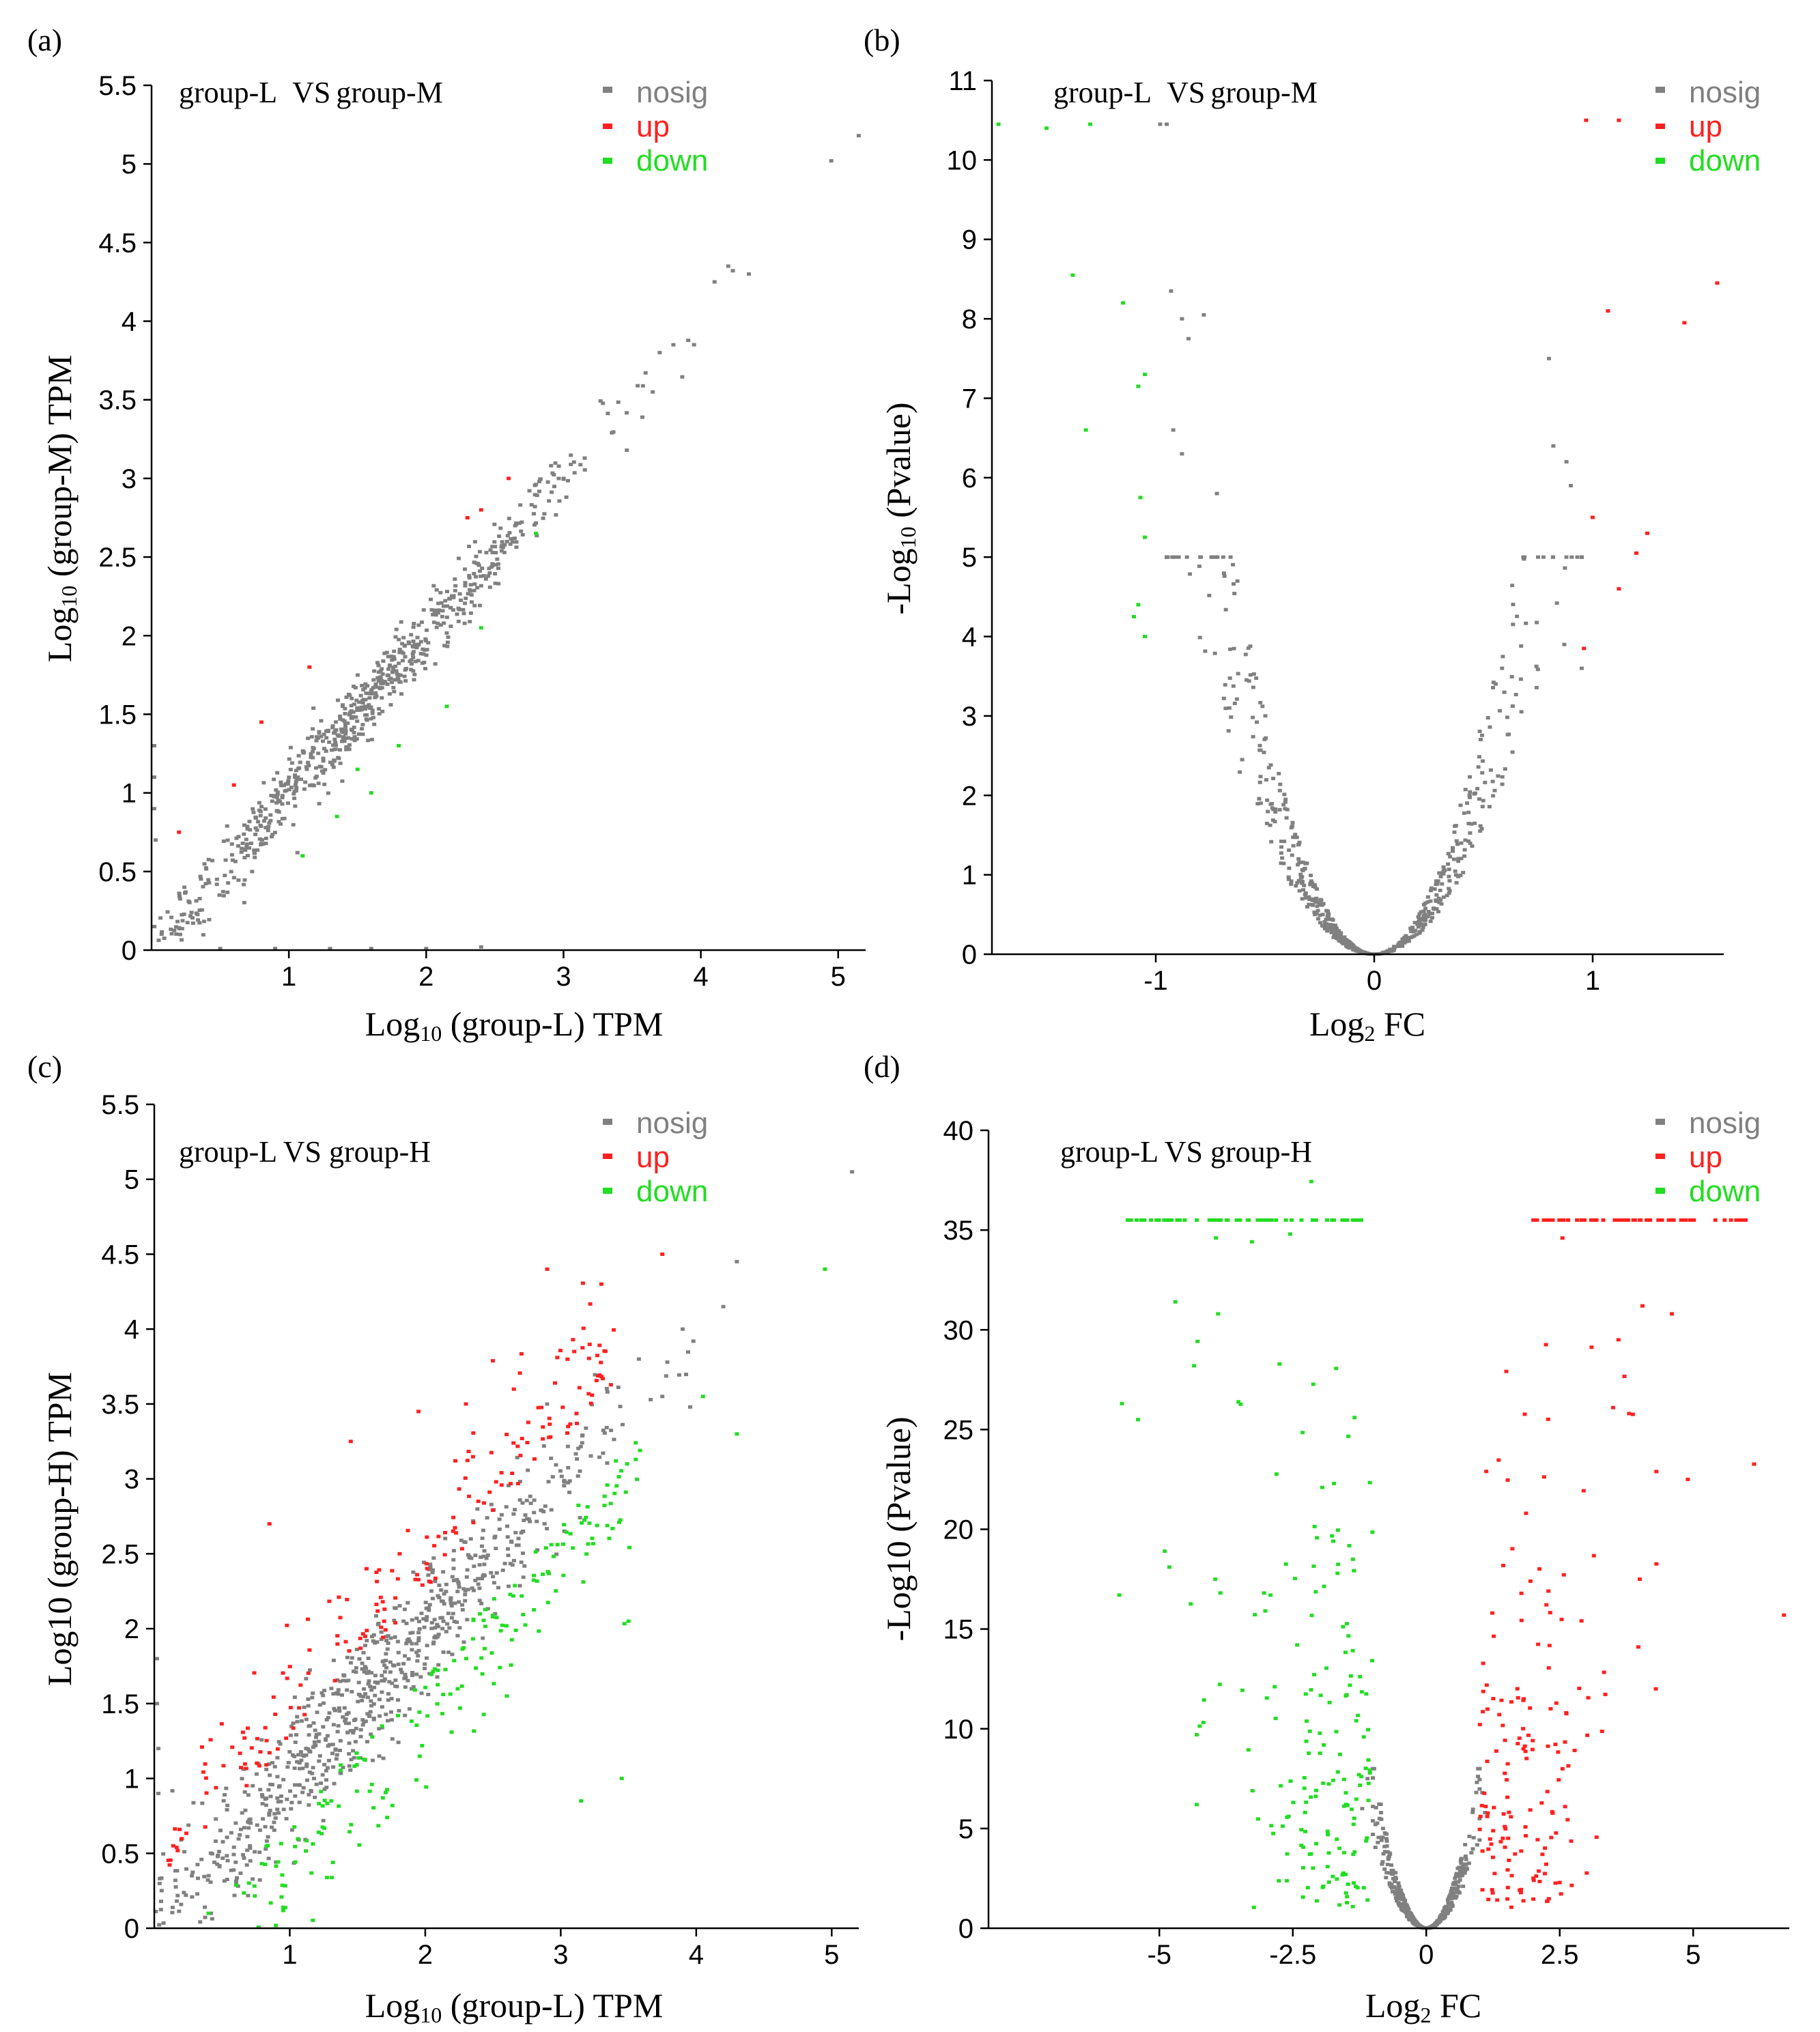 This screenshot has height=2032, width=1820. Describe the element at coordinates (44, 40) in the screenshot. I see `panel-a-tag: (a)` at that location.